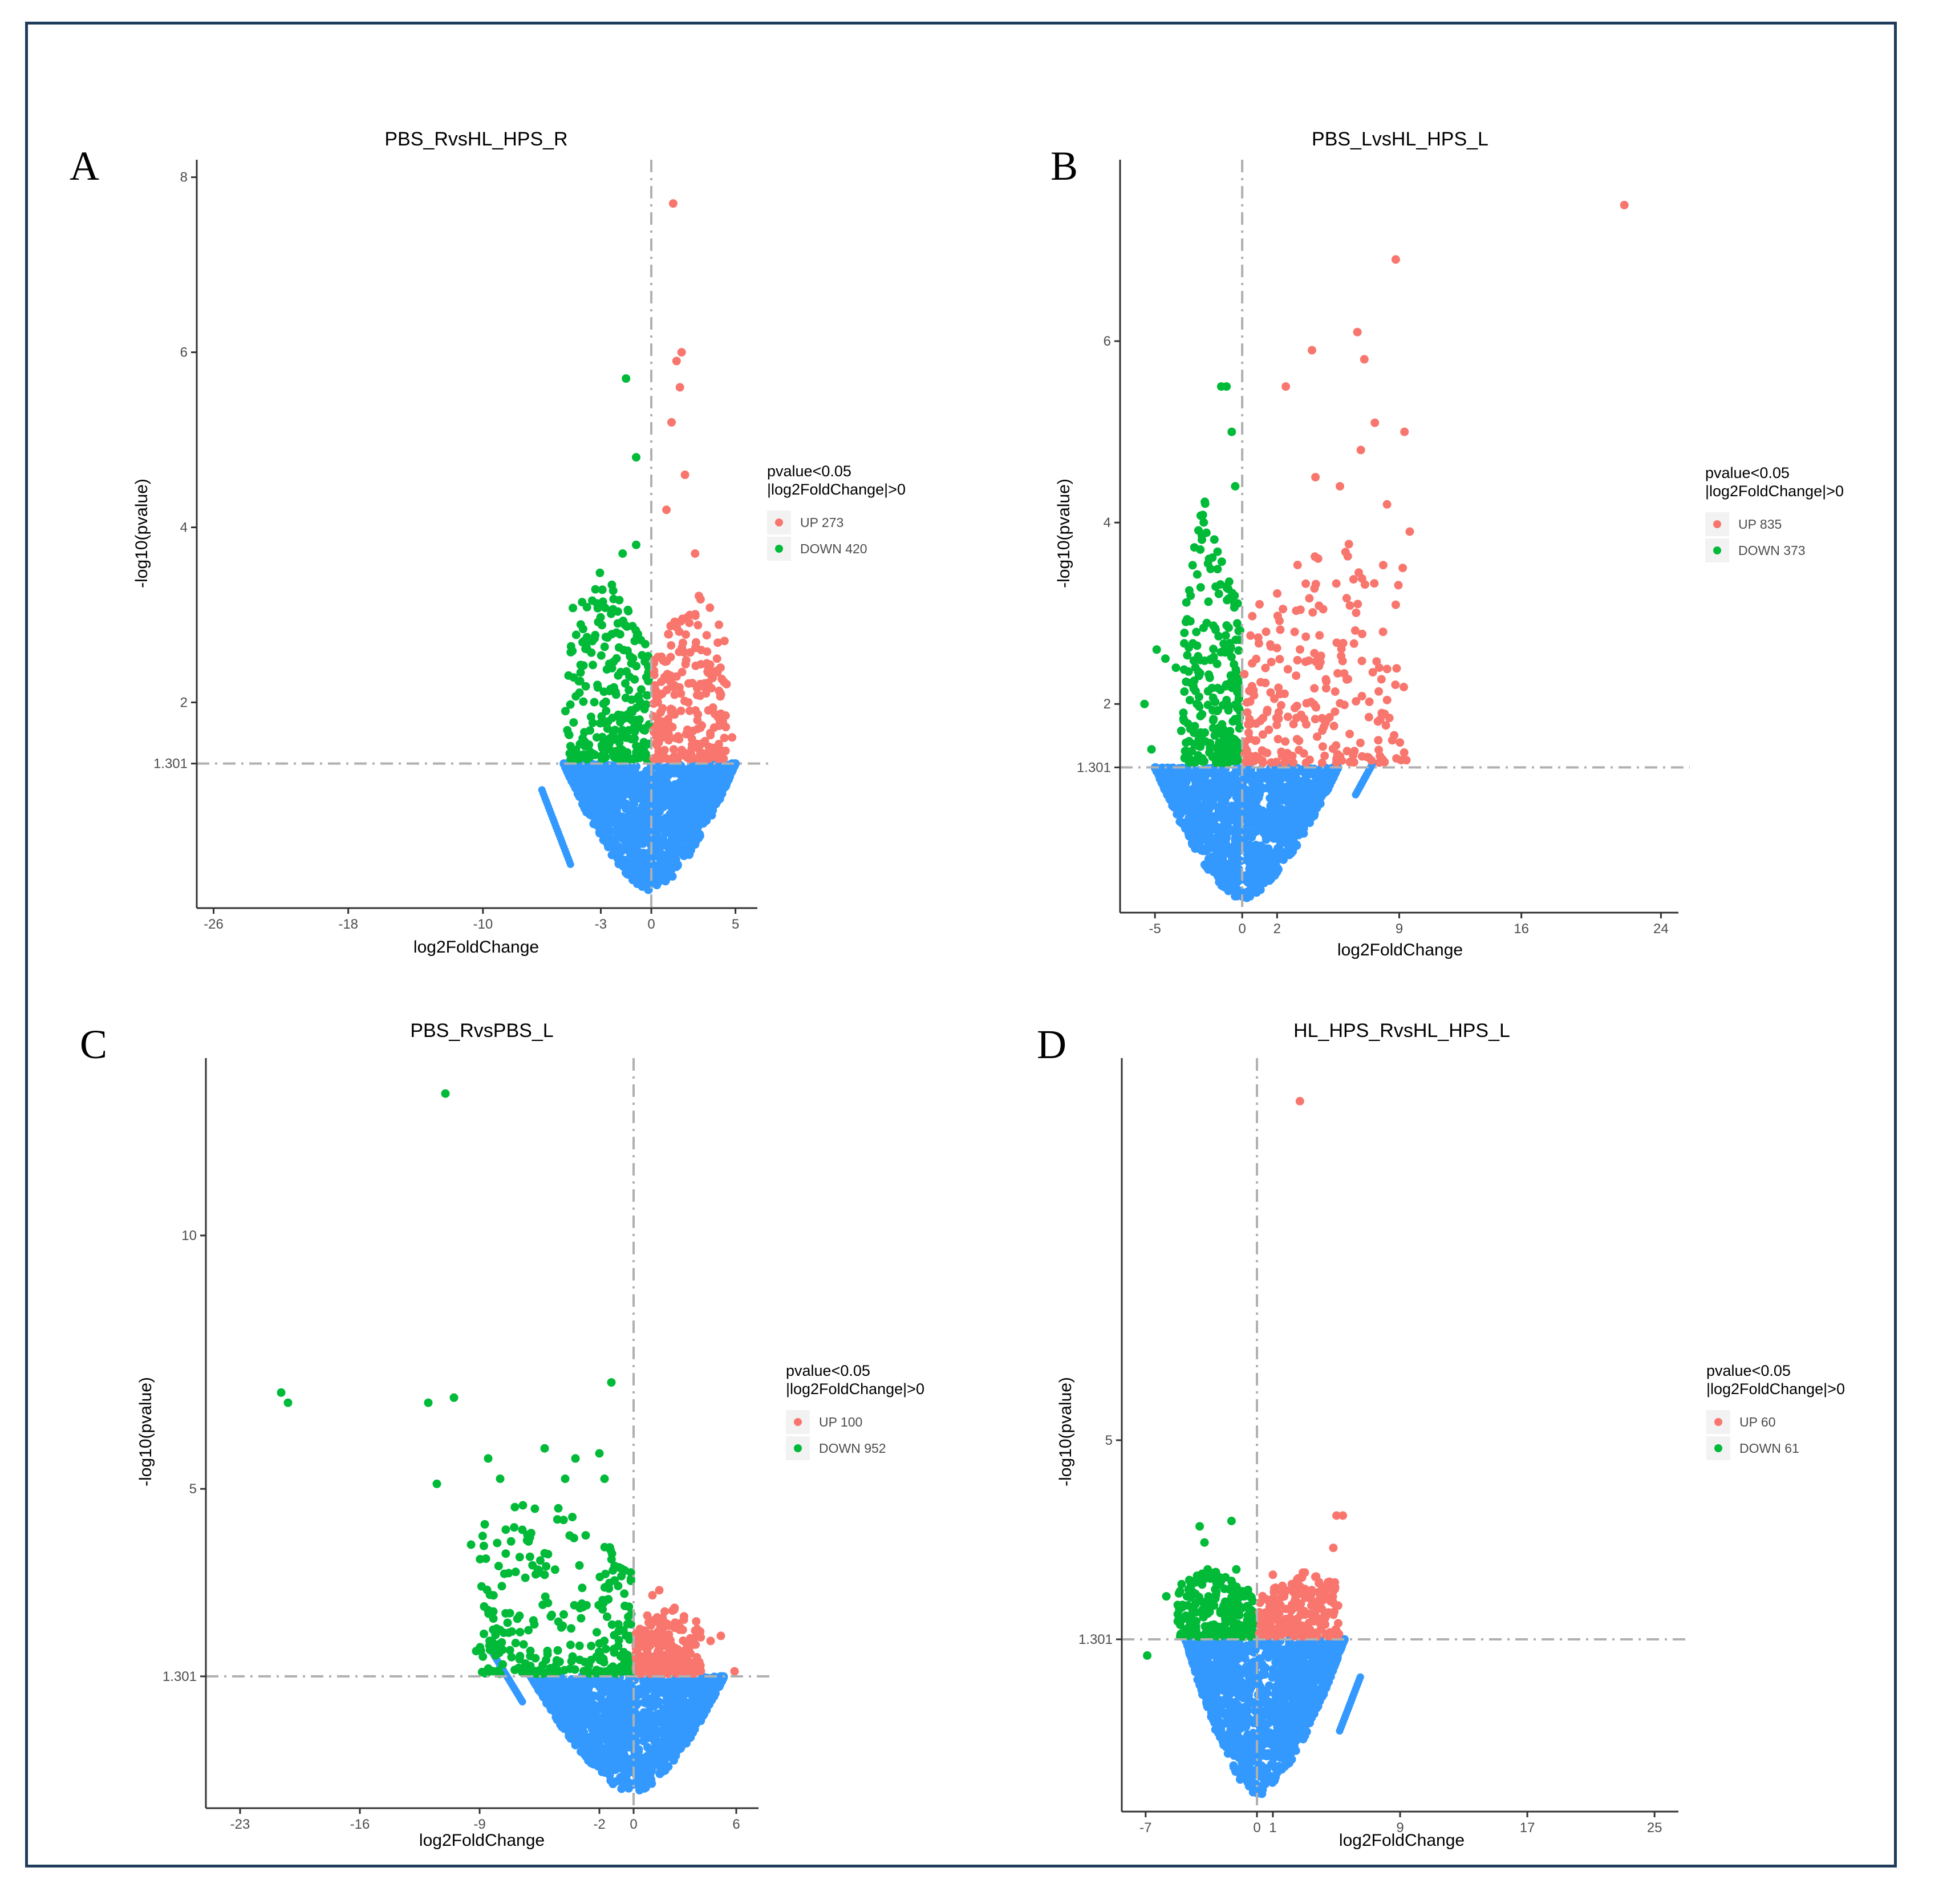 This screenshot has width=1951, height=1904. What do you see at coordinates (601, 924) in the screenshot?
I see `x-tick-label: -3` at bounding box center [601, 924].